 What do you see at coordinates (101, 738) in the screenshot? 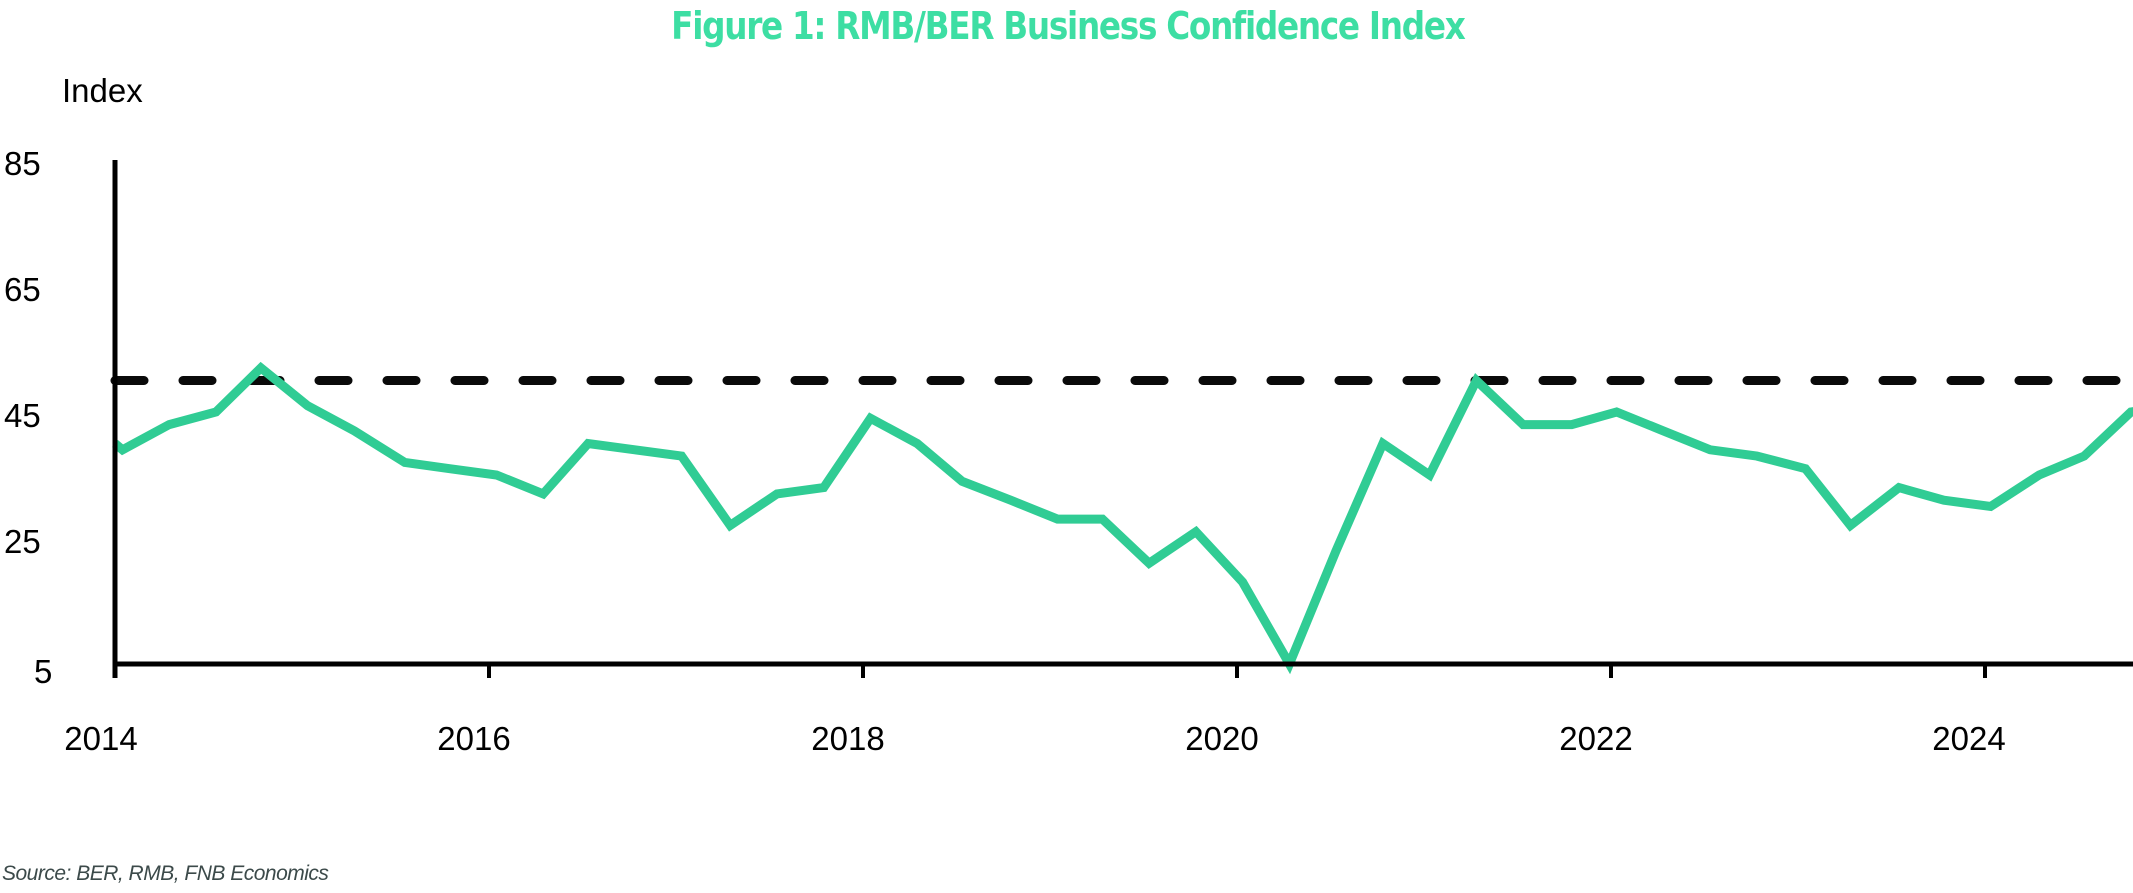
I see `x-tick-label: 2014` at bounding box center [101, 738].